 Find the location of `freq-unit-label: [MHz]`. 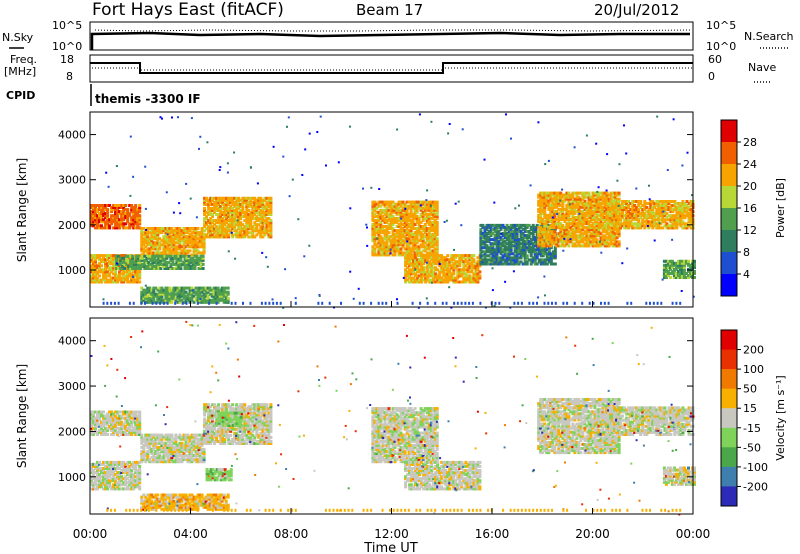

freq-unit-label: [MHz] is located at coordinates (20, 71).